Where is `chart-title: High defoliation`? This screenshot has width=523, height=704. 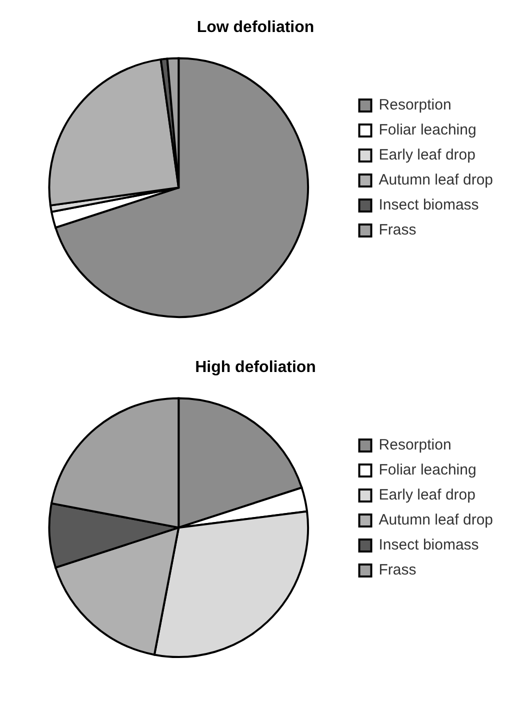
chart-title: High defoliation is located at coordinates (255, 367).